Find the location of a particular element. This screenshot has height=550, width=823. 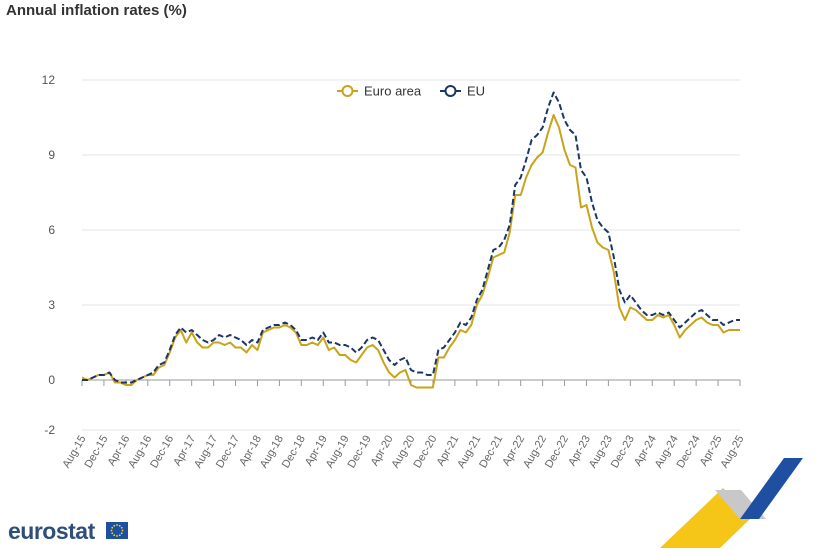

y-tick-label: 3 is located at coordinates (51, 305).